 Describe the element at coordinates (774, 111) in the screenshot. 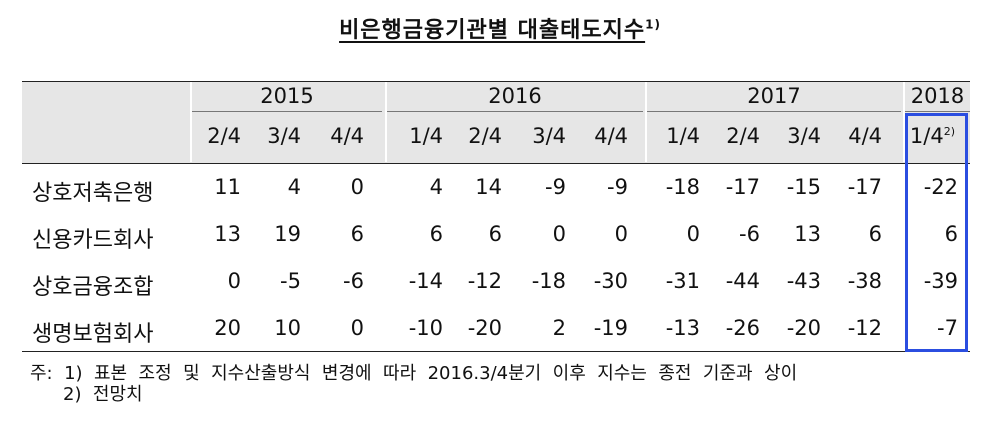

I see `year-underline-2017` at that location.